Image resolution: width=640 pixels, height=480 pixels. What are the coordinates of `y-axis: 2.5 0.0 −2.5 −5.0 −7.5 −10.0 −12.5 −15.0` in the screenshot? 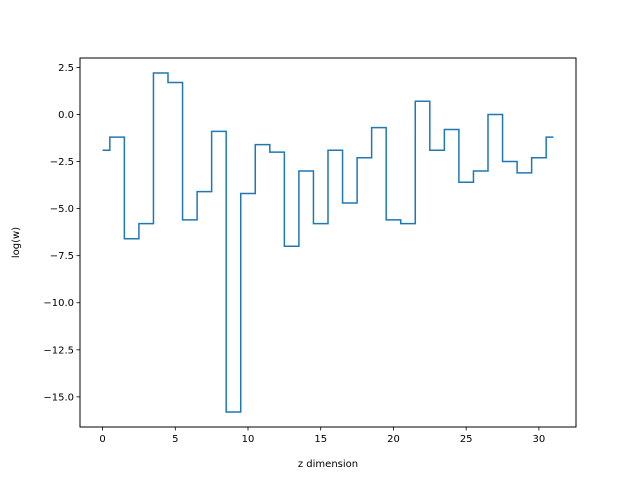 It's located at (61, 233).